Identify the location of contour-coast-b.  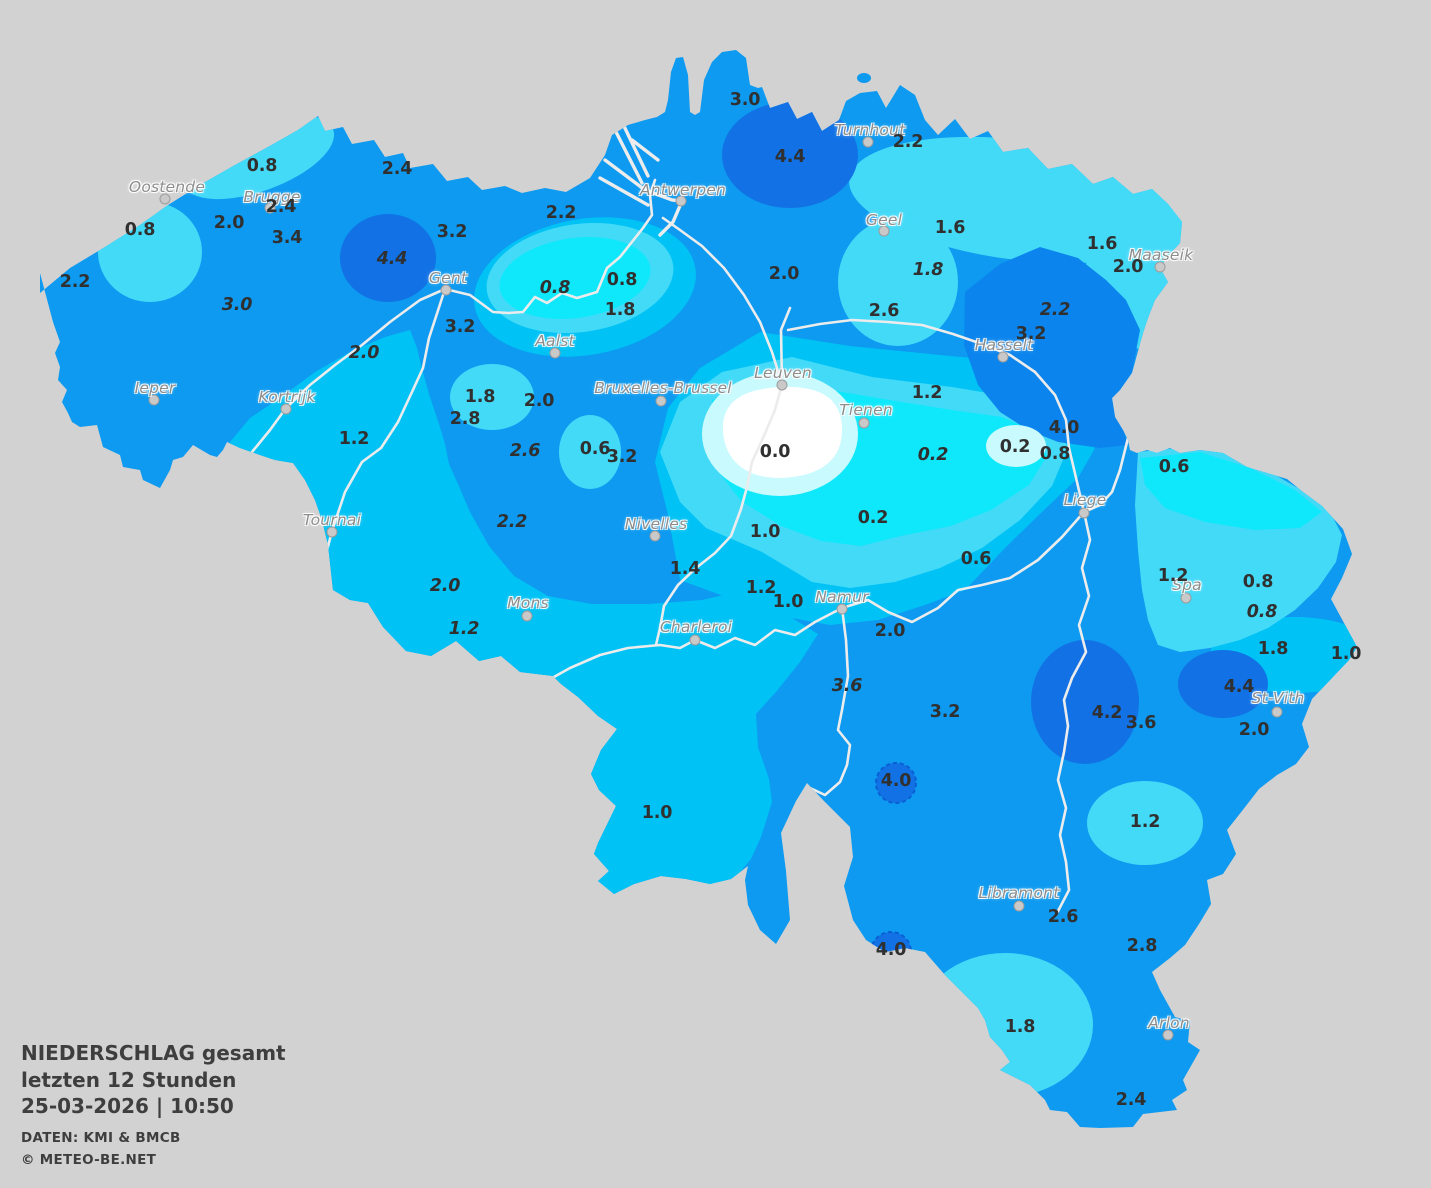
(150, 252).